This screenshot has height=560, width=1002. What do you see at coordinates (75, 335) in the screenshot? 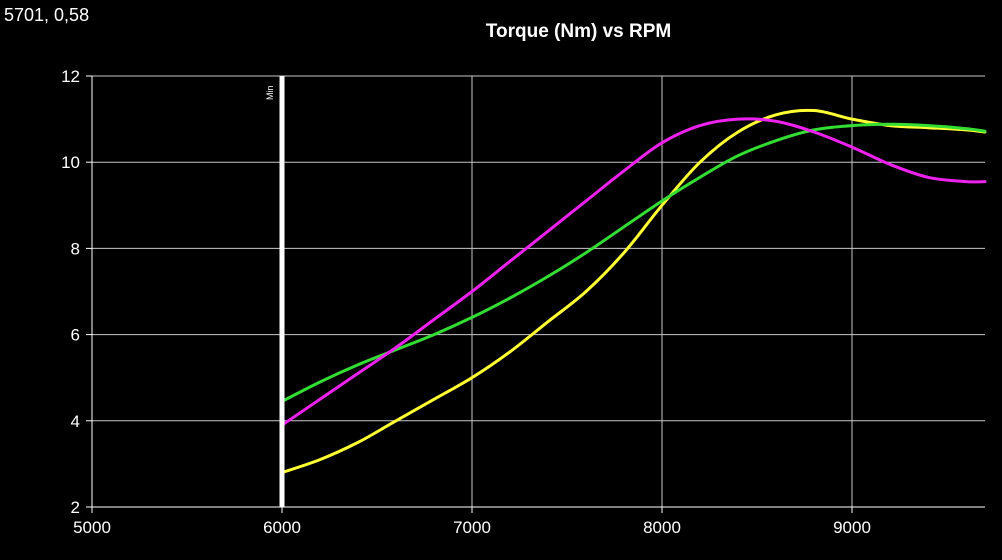
I see `y-tick-label-6: 6` at bounding box center [75, 335].